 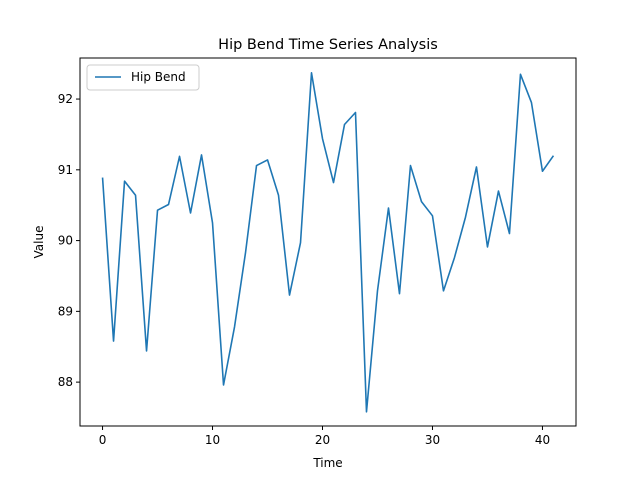 What do you see at coordinates (542, 440) in the screenshot?
I see `x-tick-label: 40` at bounding box center [542, 440].